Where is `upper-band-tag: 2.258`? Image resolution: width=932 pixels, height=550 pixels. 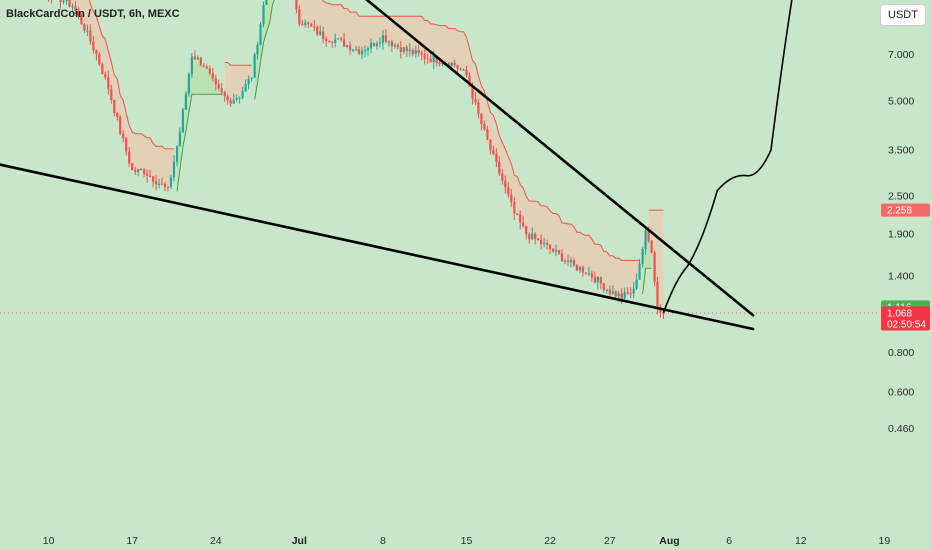
upper-band-tag: 2.258 is located at coordinates (905, 210).